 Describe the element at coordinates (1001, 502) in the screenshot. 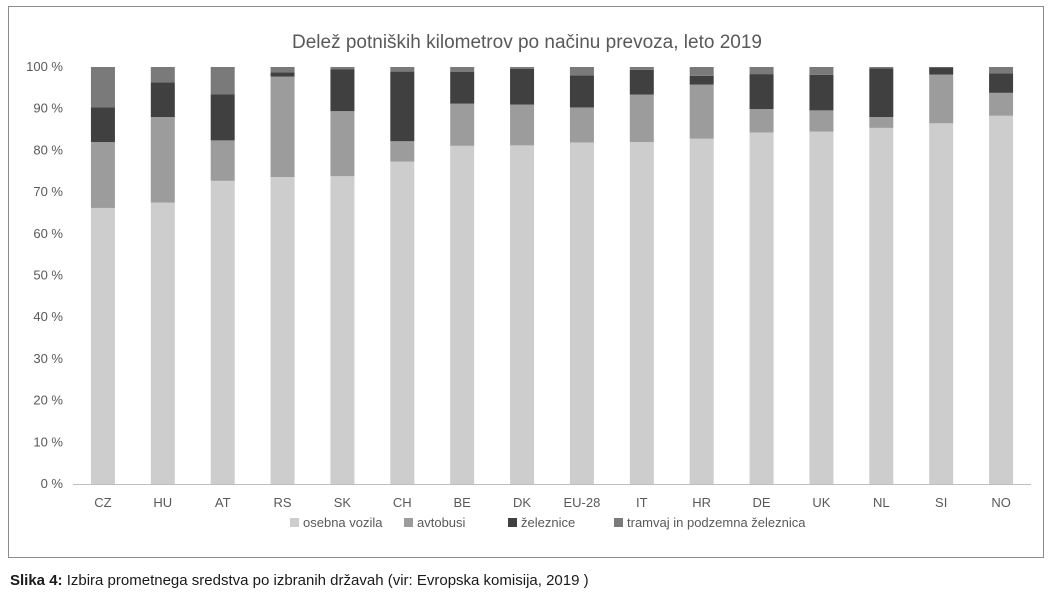

I see `x-tick-label: NO` at that location.